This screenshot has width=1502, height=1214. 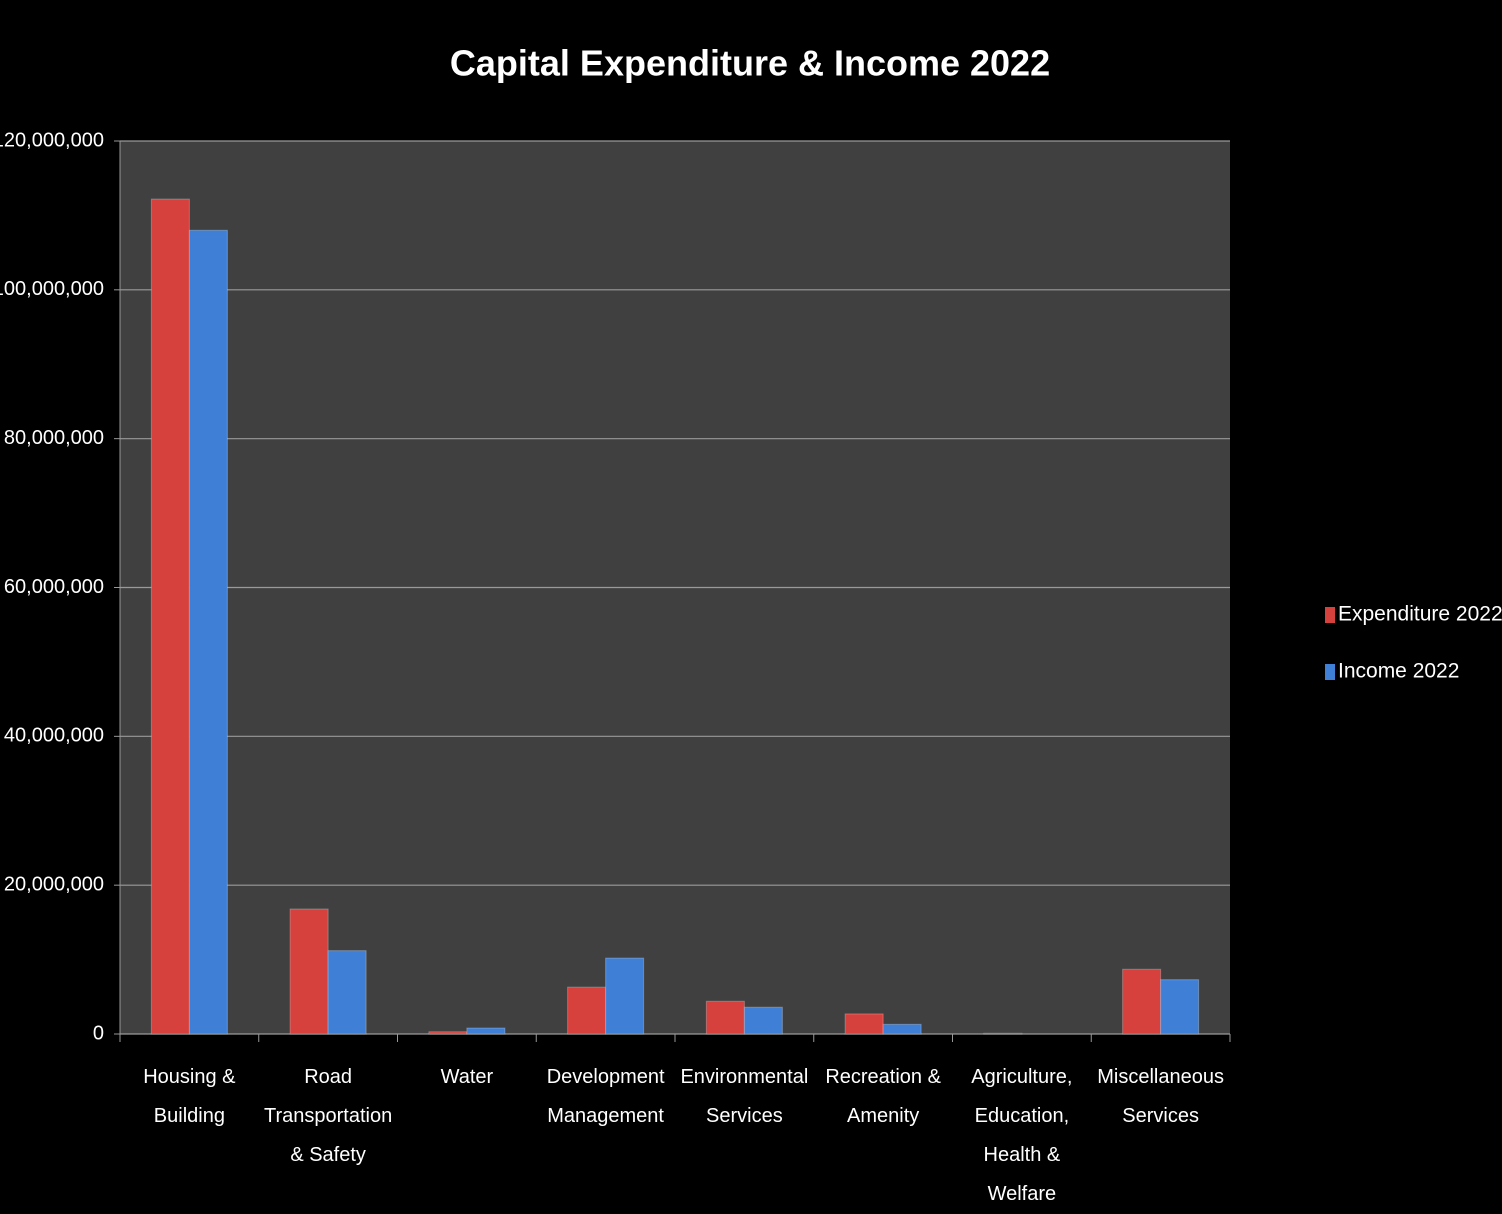 I want to click on x-tick-label: Road Transportation & Safety, so click(x=328, y=1116).